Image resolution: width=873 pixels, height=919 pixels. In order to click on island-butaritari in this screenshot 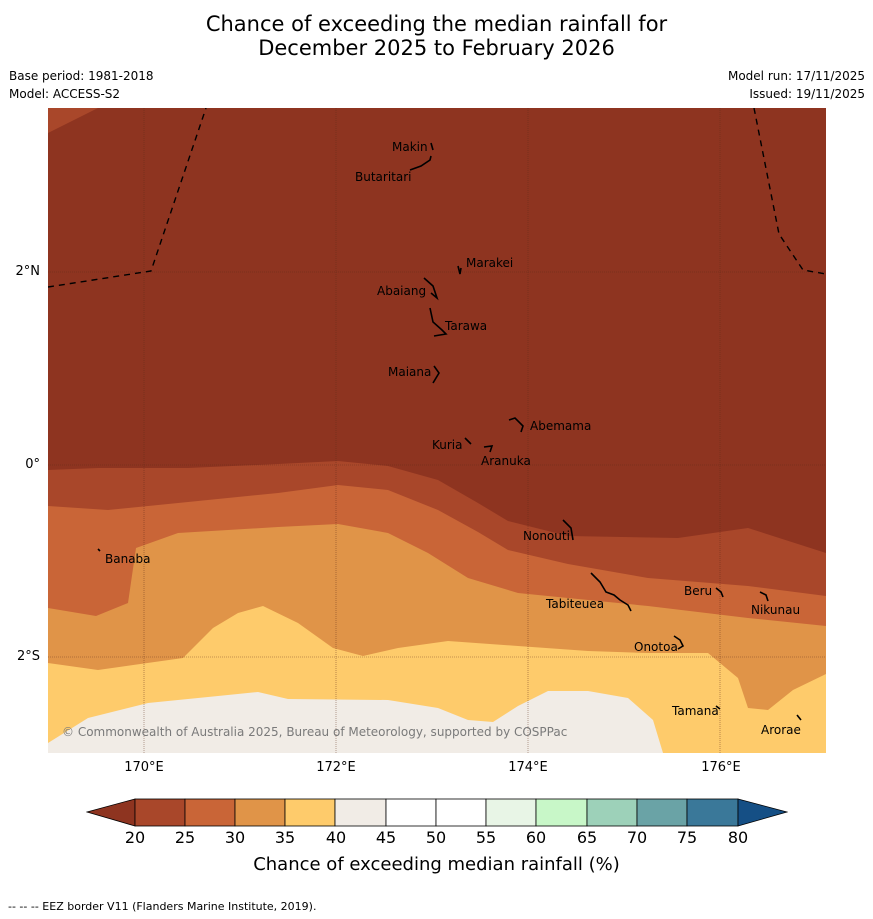, I will do `click(420, 163)`.